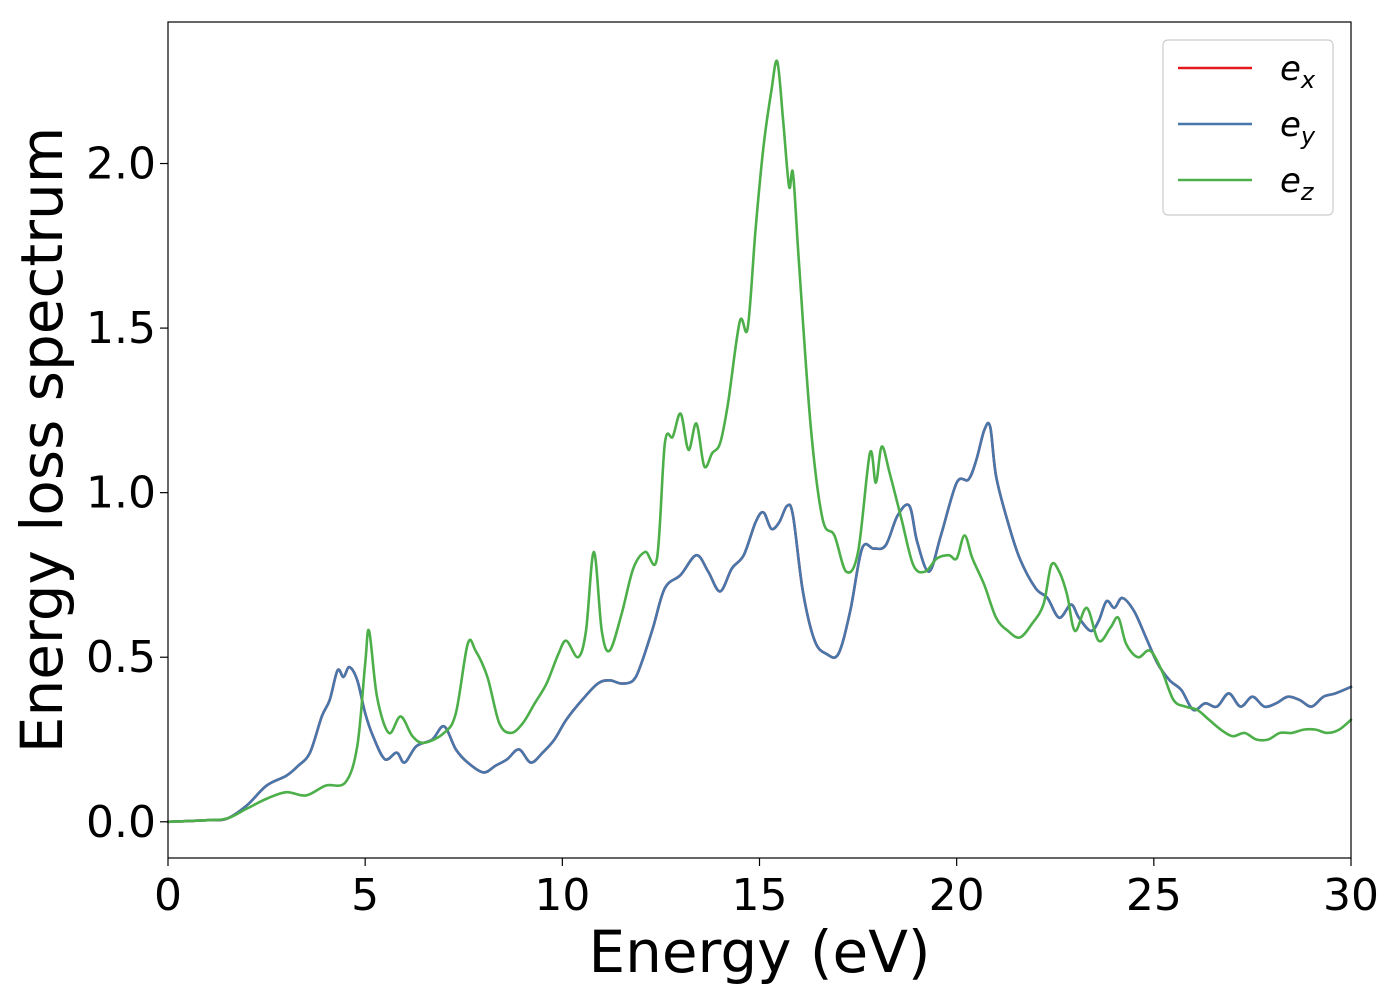 Image resolution: width=1400 pixels, height=1000 pixels. I want to click on y-tick-label: 0.5, so click(121, 657).